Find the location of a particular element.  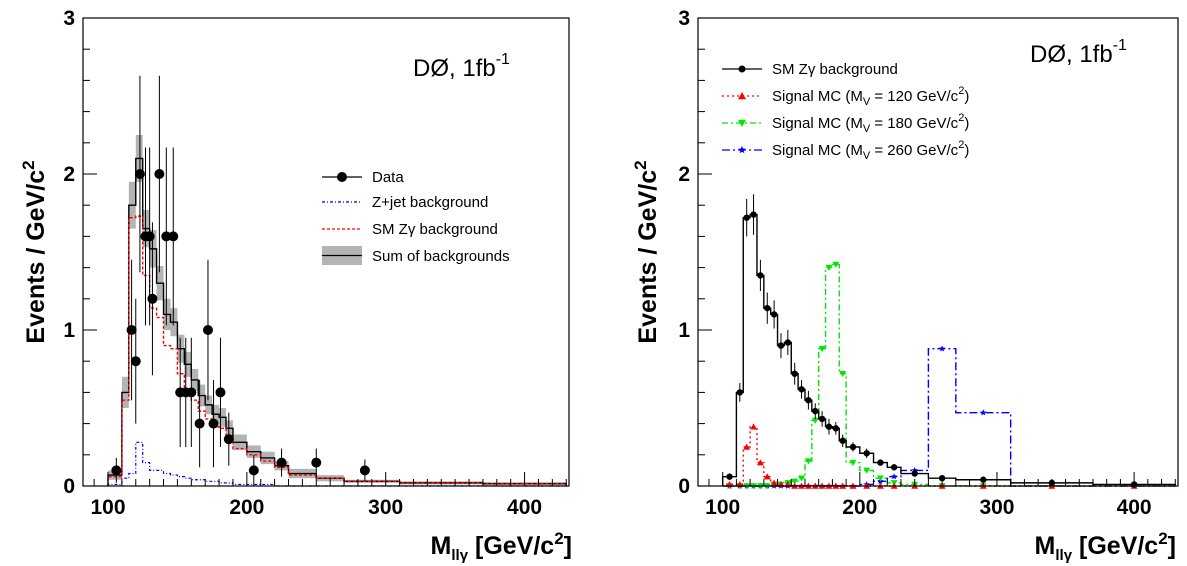

legend-entry-1: Signal MC (MV = 120 GeV/c2) is located at coordinates (845, 96).